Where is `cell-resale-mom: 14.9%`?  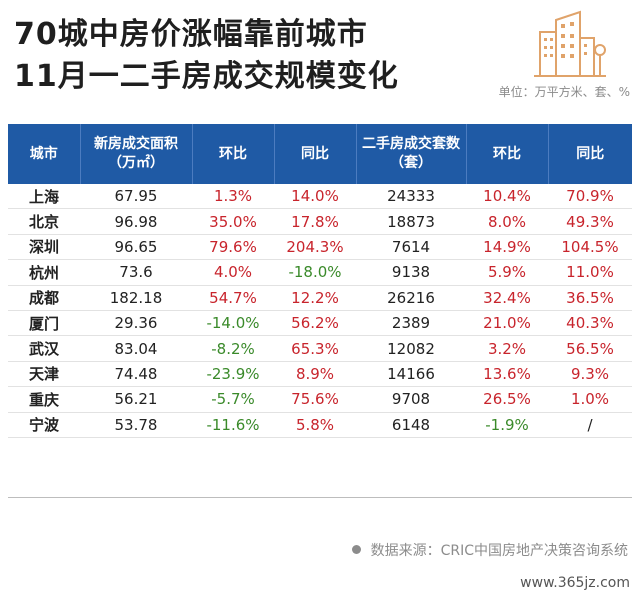 cell-resale-mom: 14.9% is located at coordinates (507, 247).